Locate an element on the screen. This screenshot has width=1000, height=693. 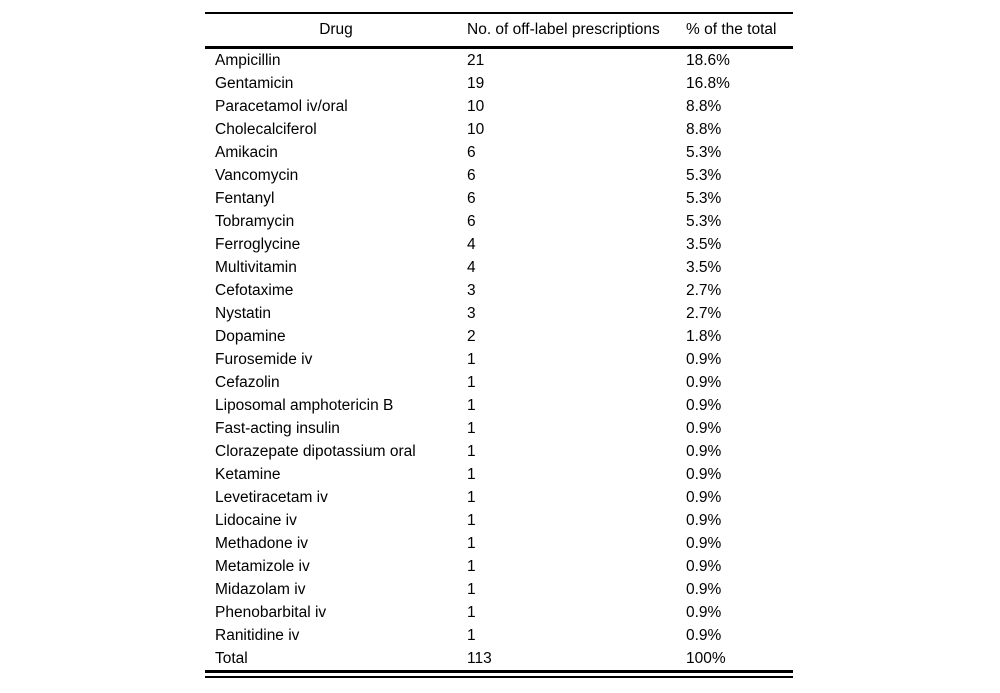
drug-name-cell: Gentamicin is located at coordinates (254, 83).